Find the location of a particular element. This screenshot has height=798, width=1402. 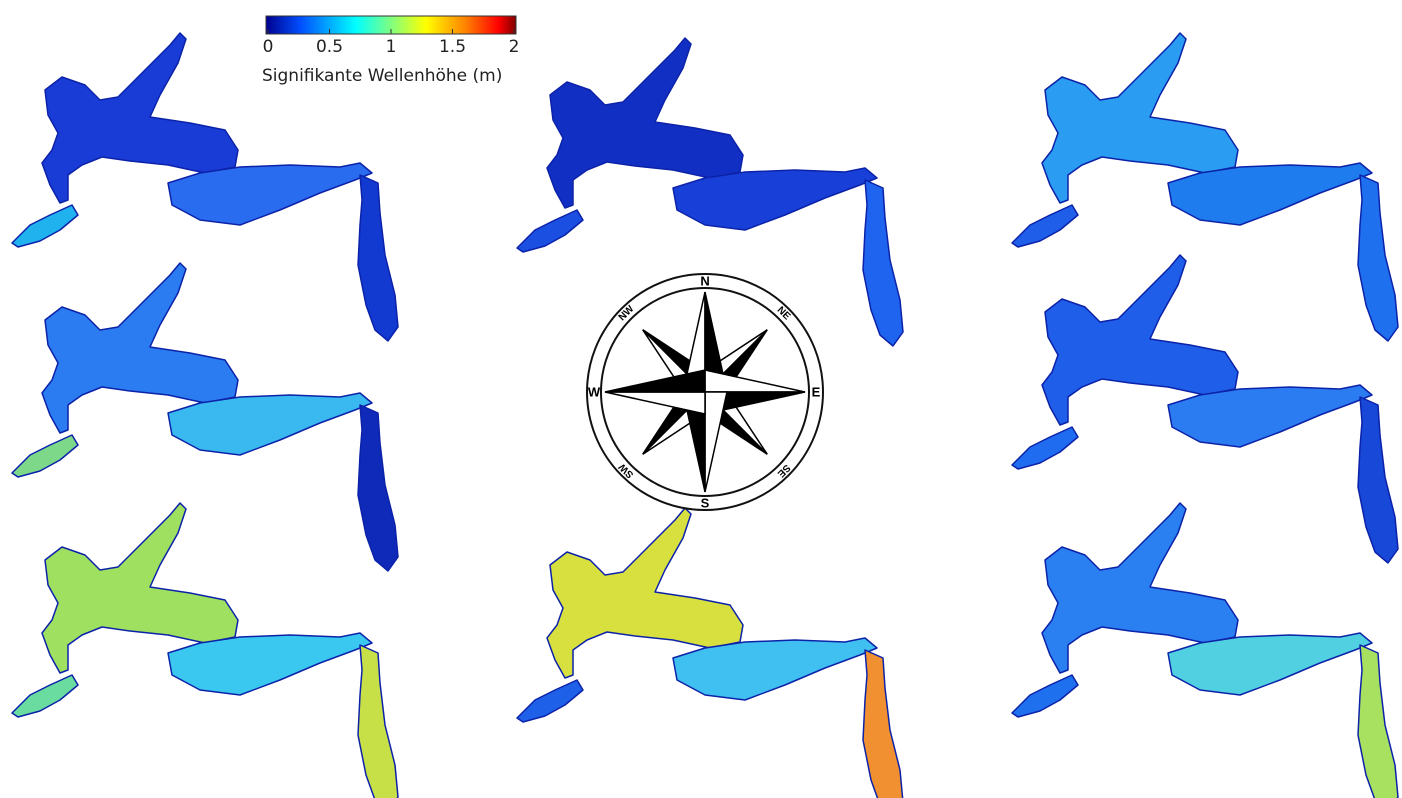

compass-point-dark is located at coordinates (655, 381).